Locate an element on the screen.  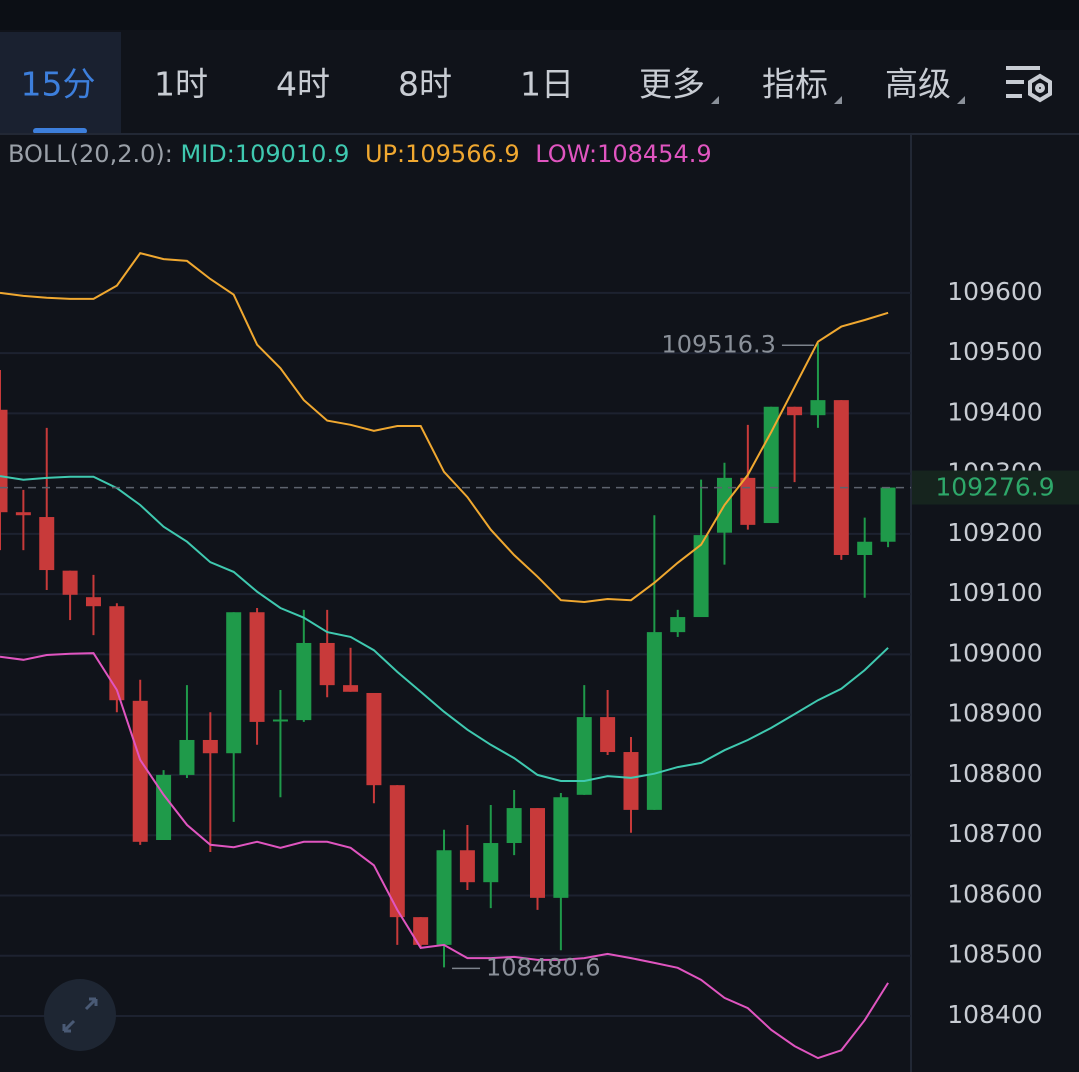
y-tick-label: 109100 is located at coordinates (994, 592).